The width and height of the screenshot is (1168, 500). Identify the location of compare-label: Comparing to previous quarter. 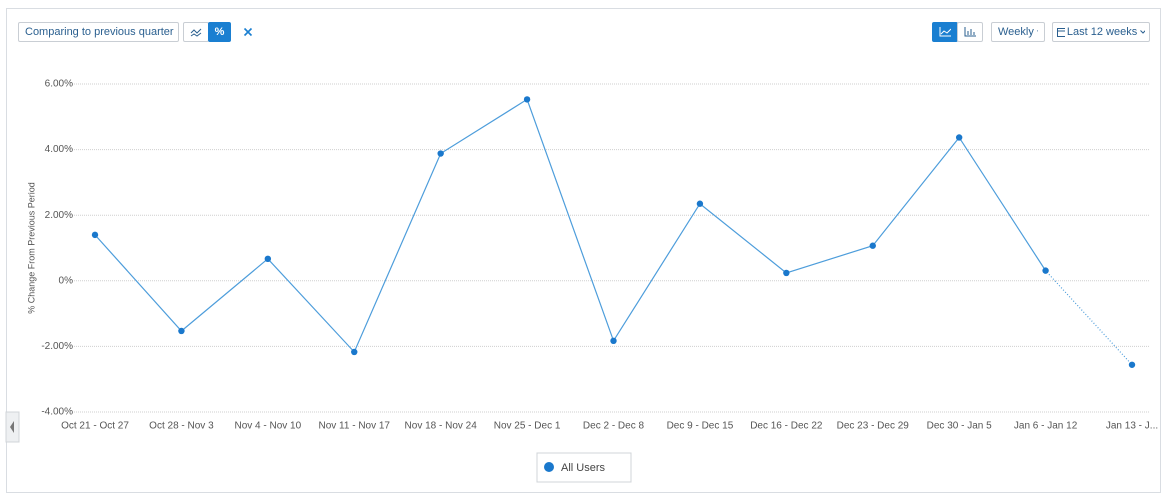
(99, 32).